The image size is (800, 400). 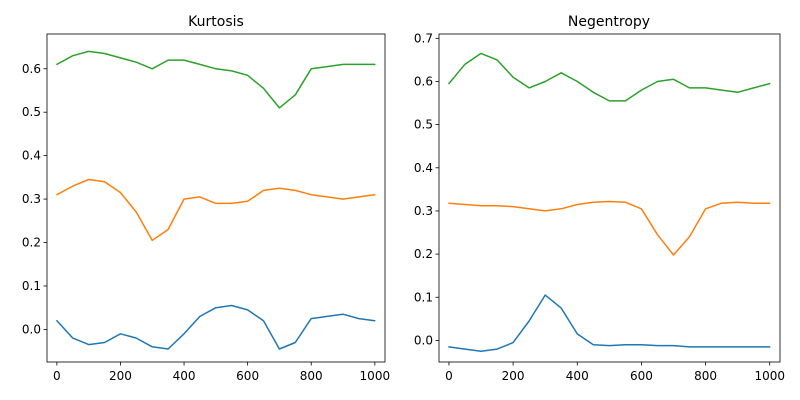 I want to click on kurtosis-series-2-line, so click(x=216, y=79).